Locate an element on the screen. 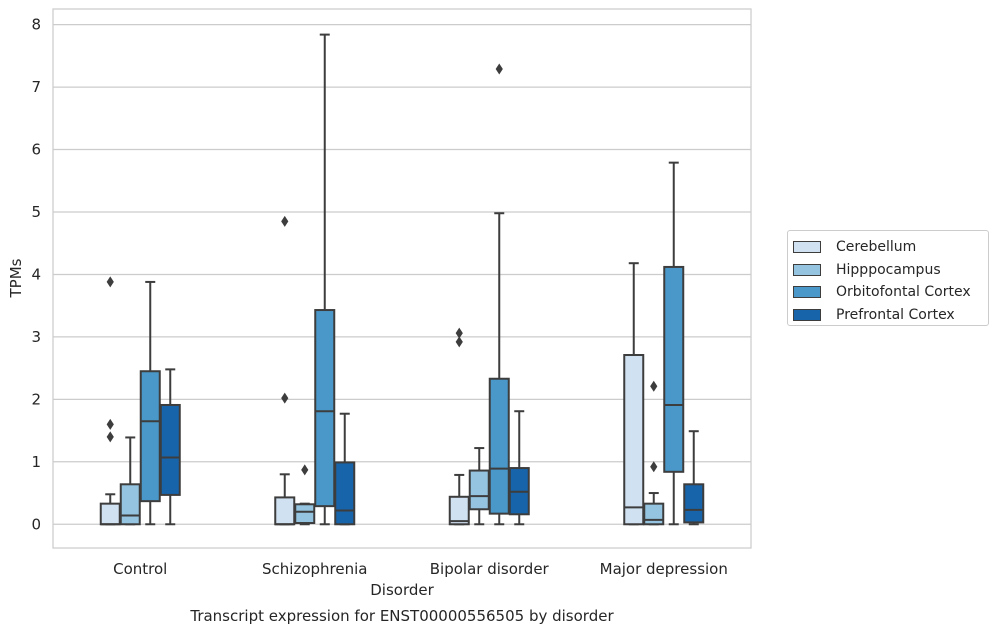 Image resolution: width=999 pixels, height=638 pixels. y-tick-labels: 0 1 2 3 4 5 6 7 8 is located at coordinates (36, 275).